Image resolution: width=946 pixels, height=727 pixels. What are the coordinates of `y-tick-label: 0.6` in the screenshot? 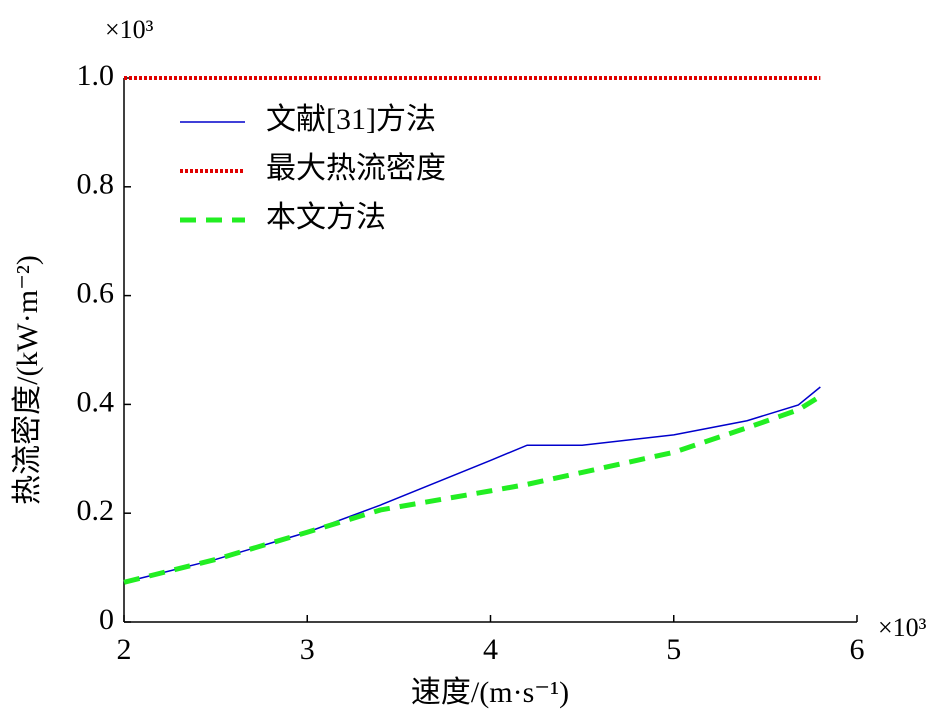 It's located at (96, 292).